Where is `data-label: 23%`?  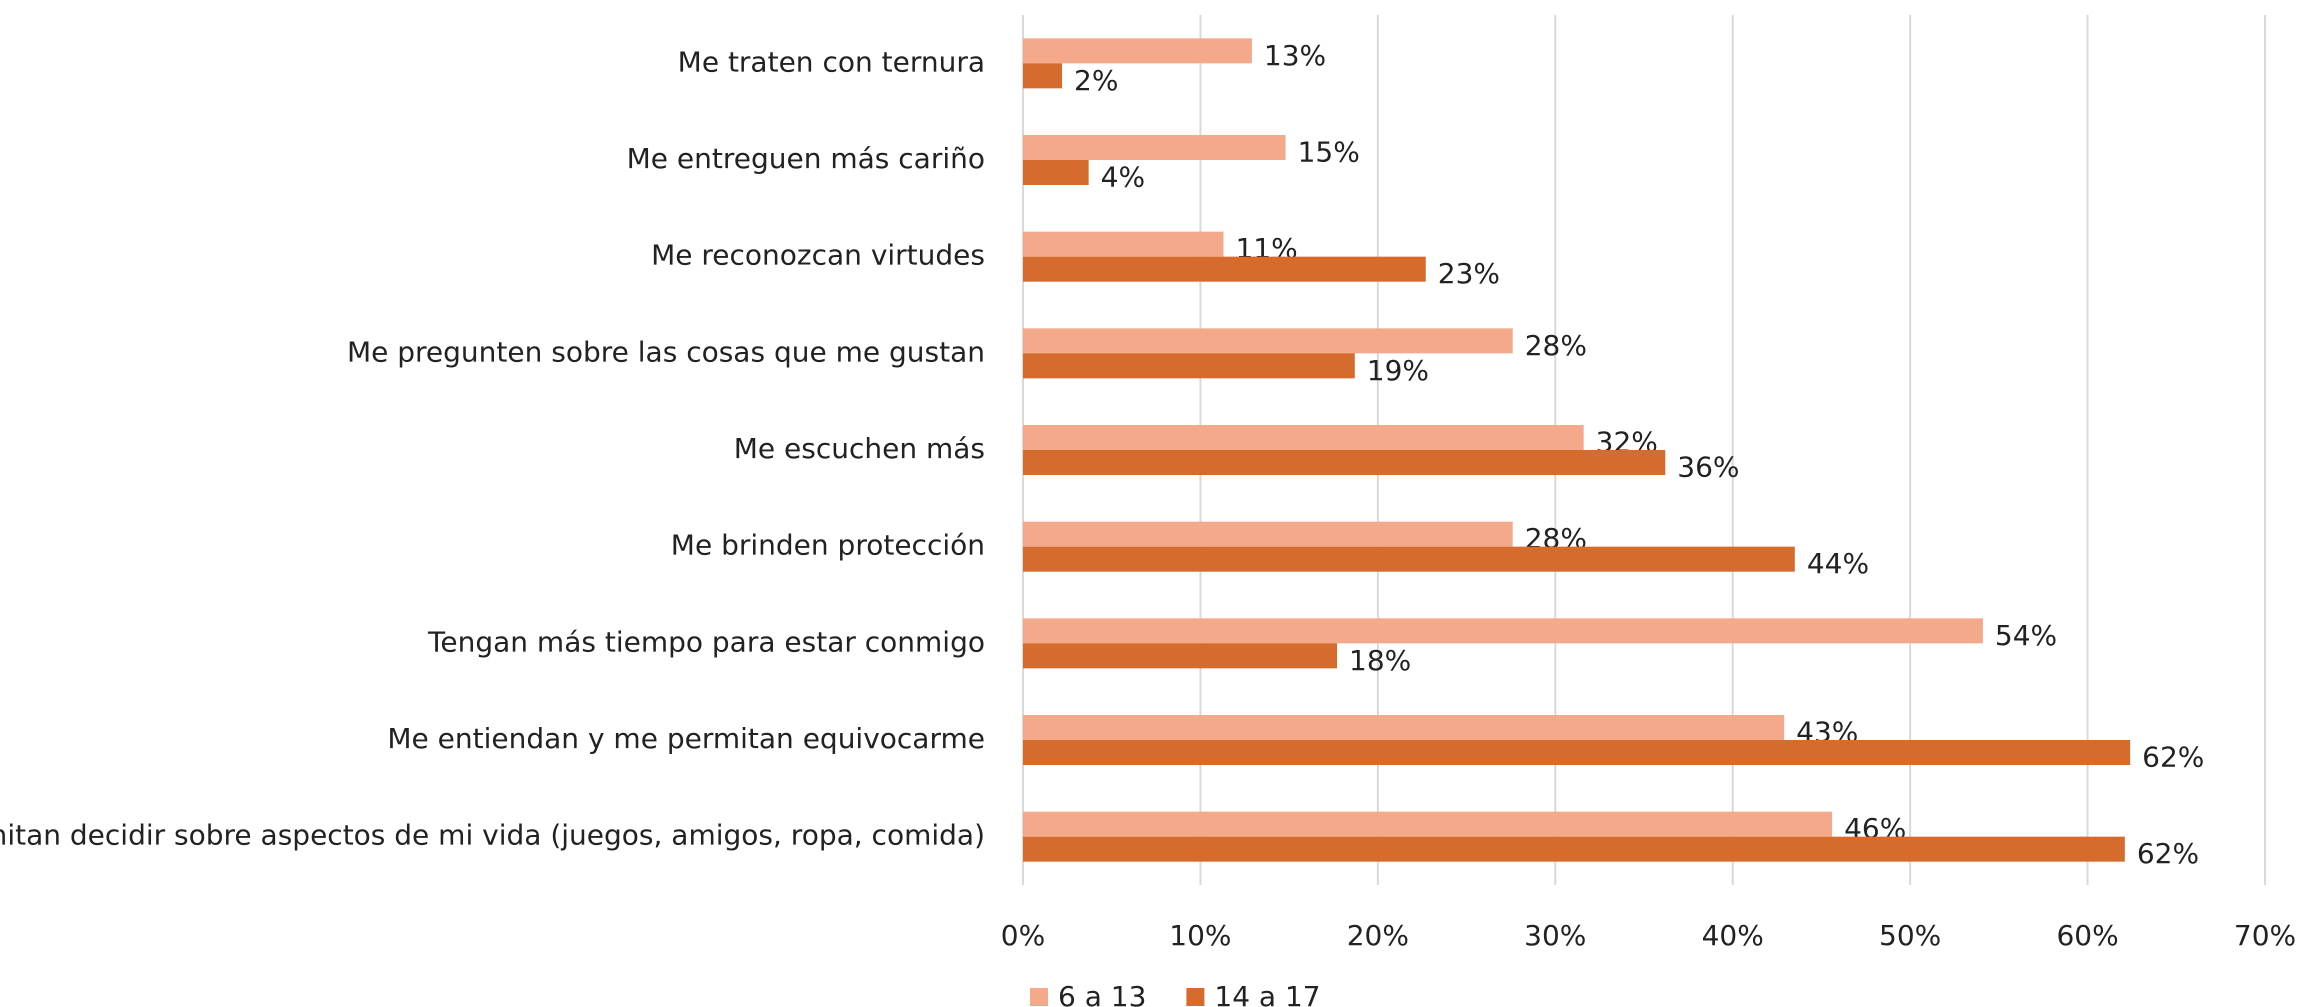 data-label: 23% is located at coordinates (1469, 273).